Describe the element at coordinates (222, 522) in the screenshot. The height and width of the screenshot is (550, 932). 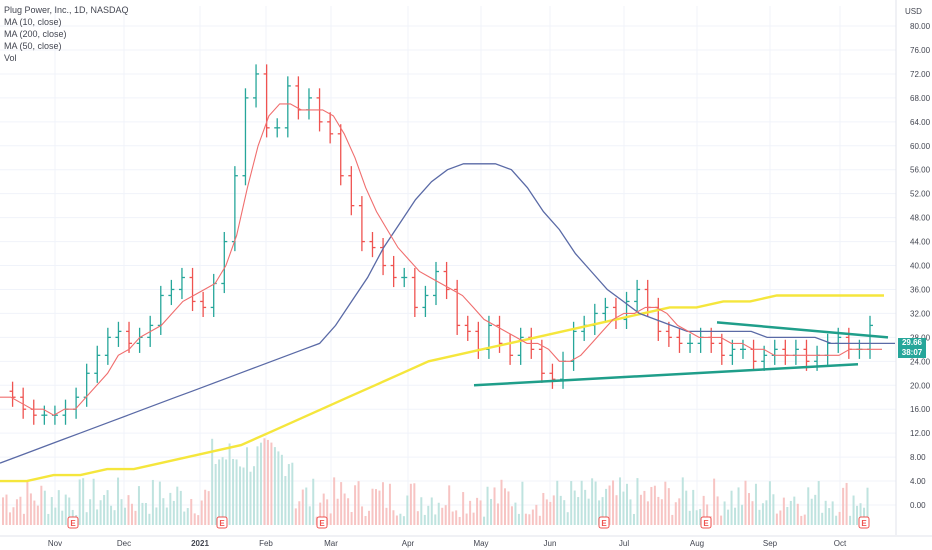
I see `earnings-marker: E` at that location.